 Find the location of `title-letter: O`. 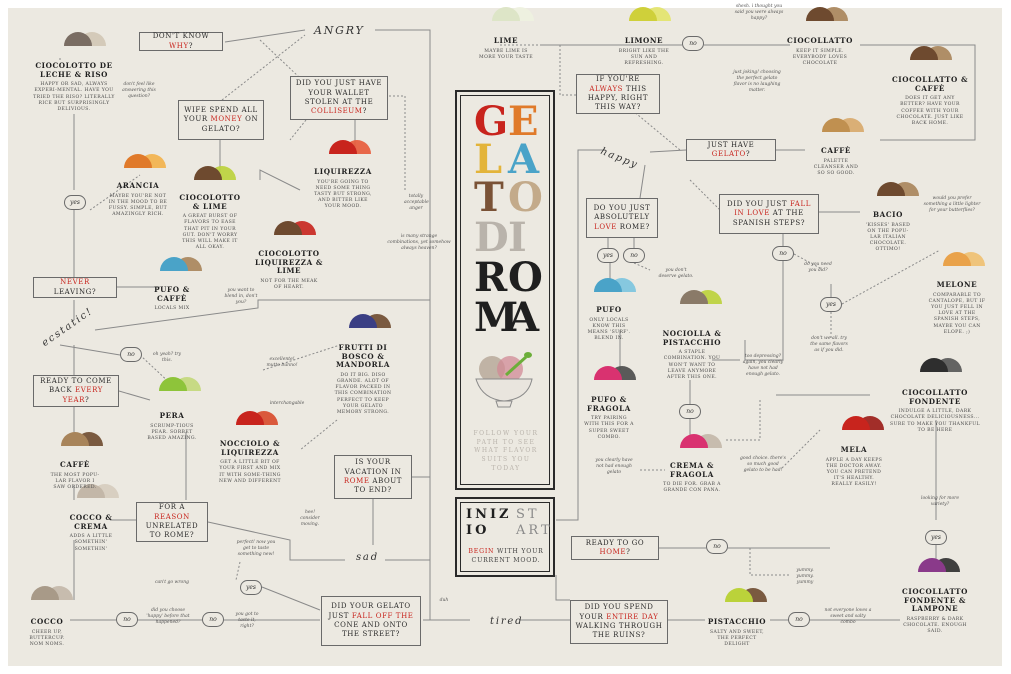

title-letter: O is located at coordinates (525, 277).